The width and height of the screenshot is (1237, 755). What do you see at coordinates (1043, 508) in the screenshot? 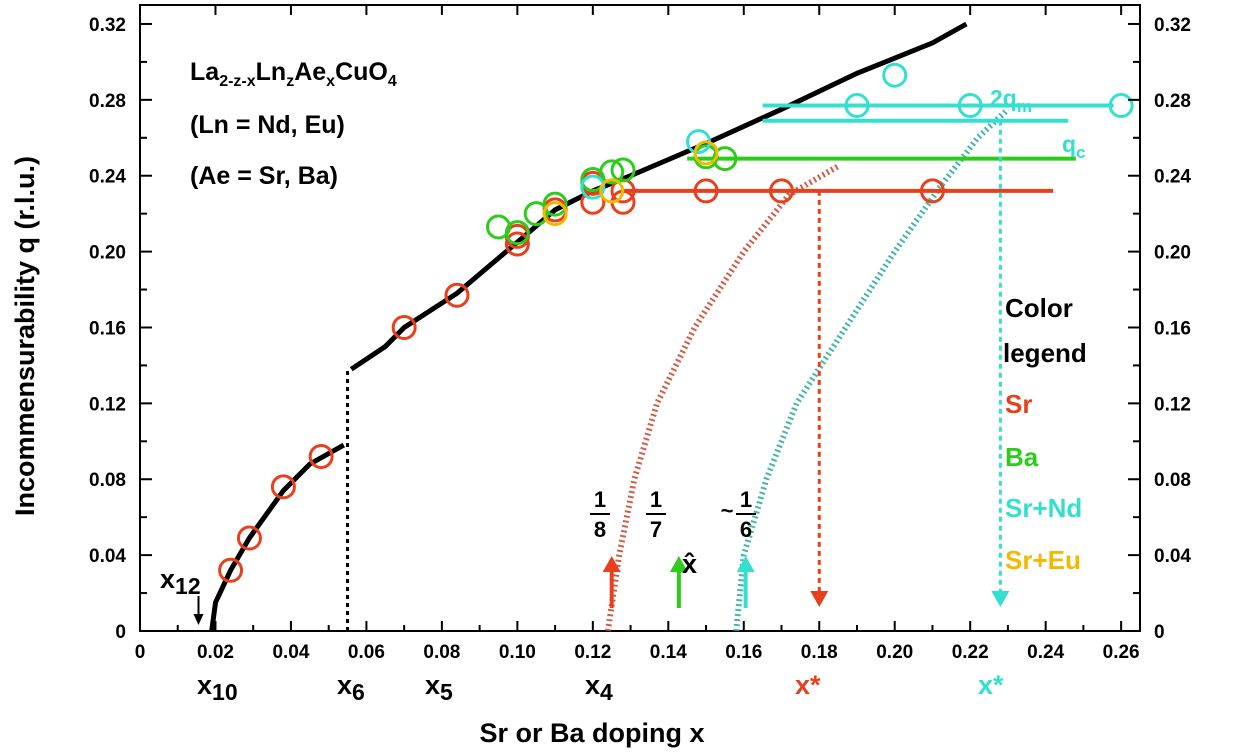
I see `legend-sr-nd: Sr+Nd` at bounding box center [1043, 508].